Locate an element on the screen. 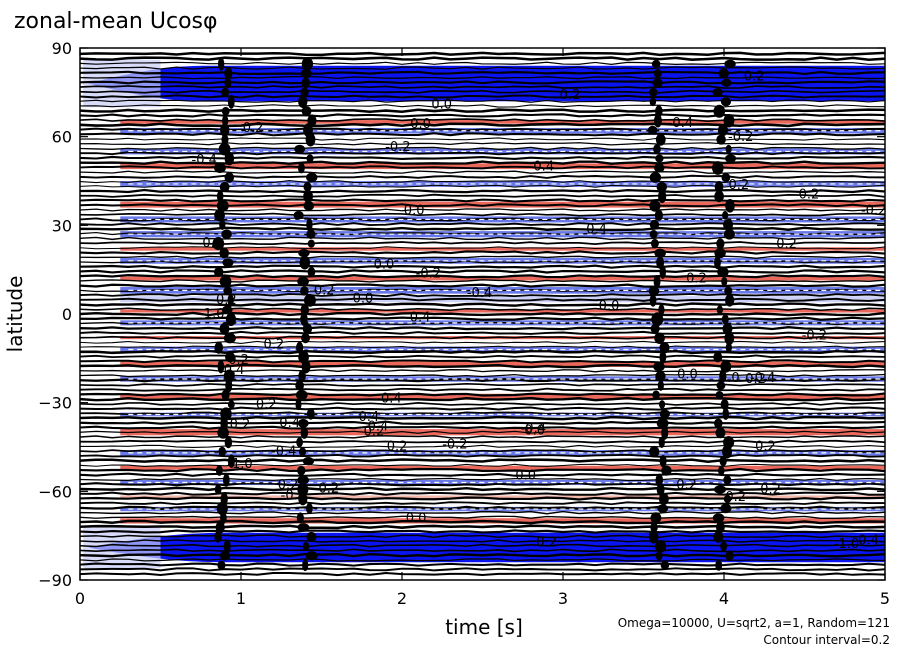 The image size is (904, 654). x-tick-label: 5 is located at coordinates (885, 598).